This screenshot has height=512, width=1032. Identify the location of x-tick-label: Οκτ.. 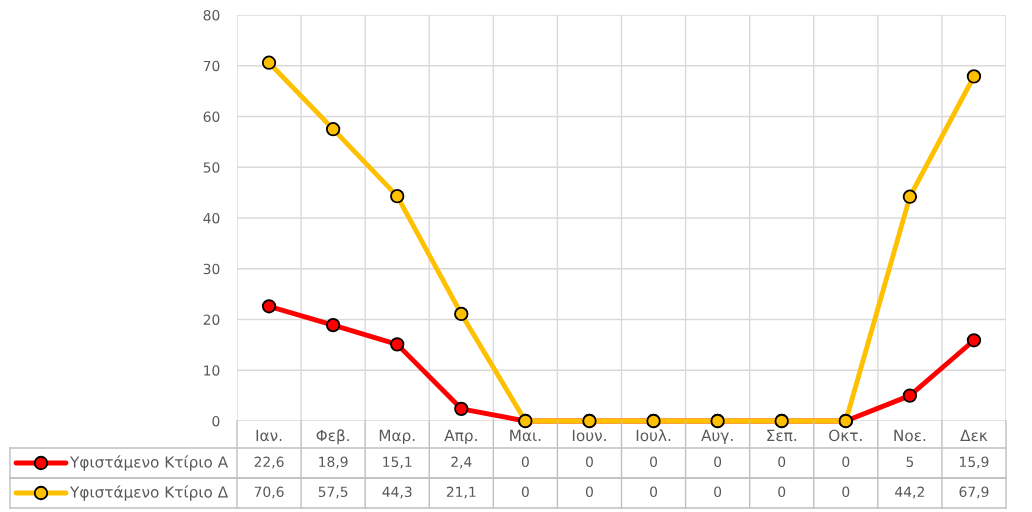
(845, 435).